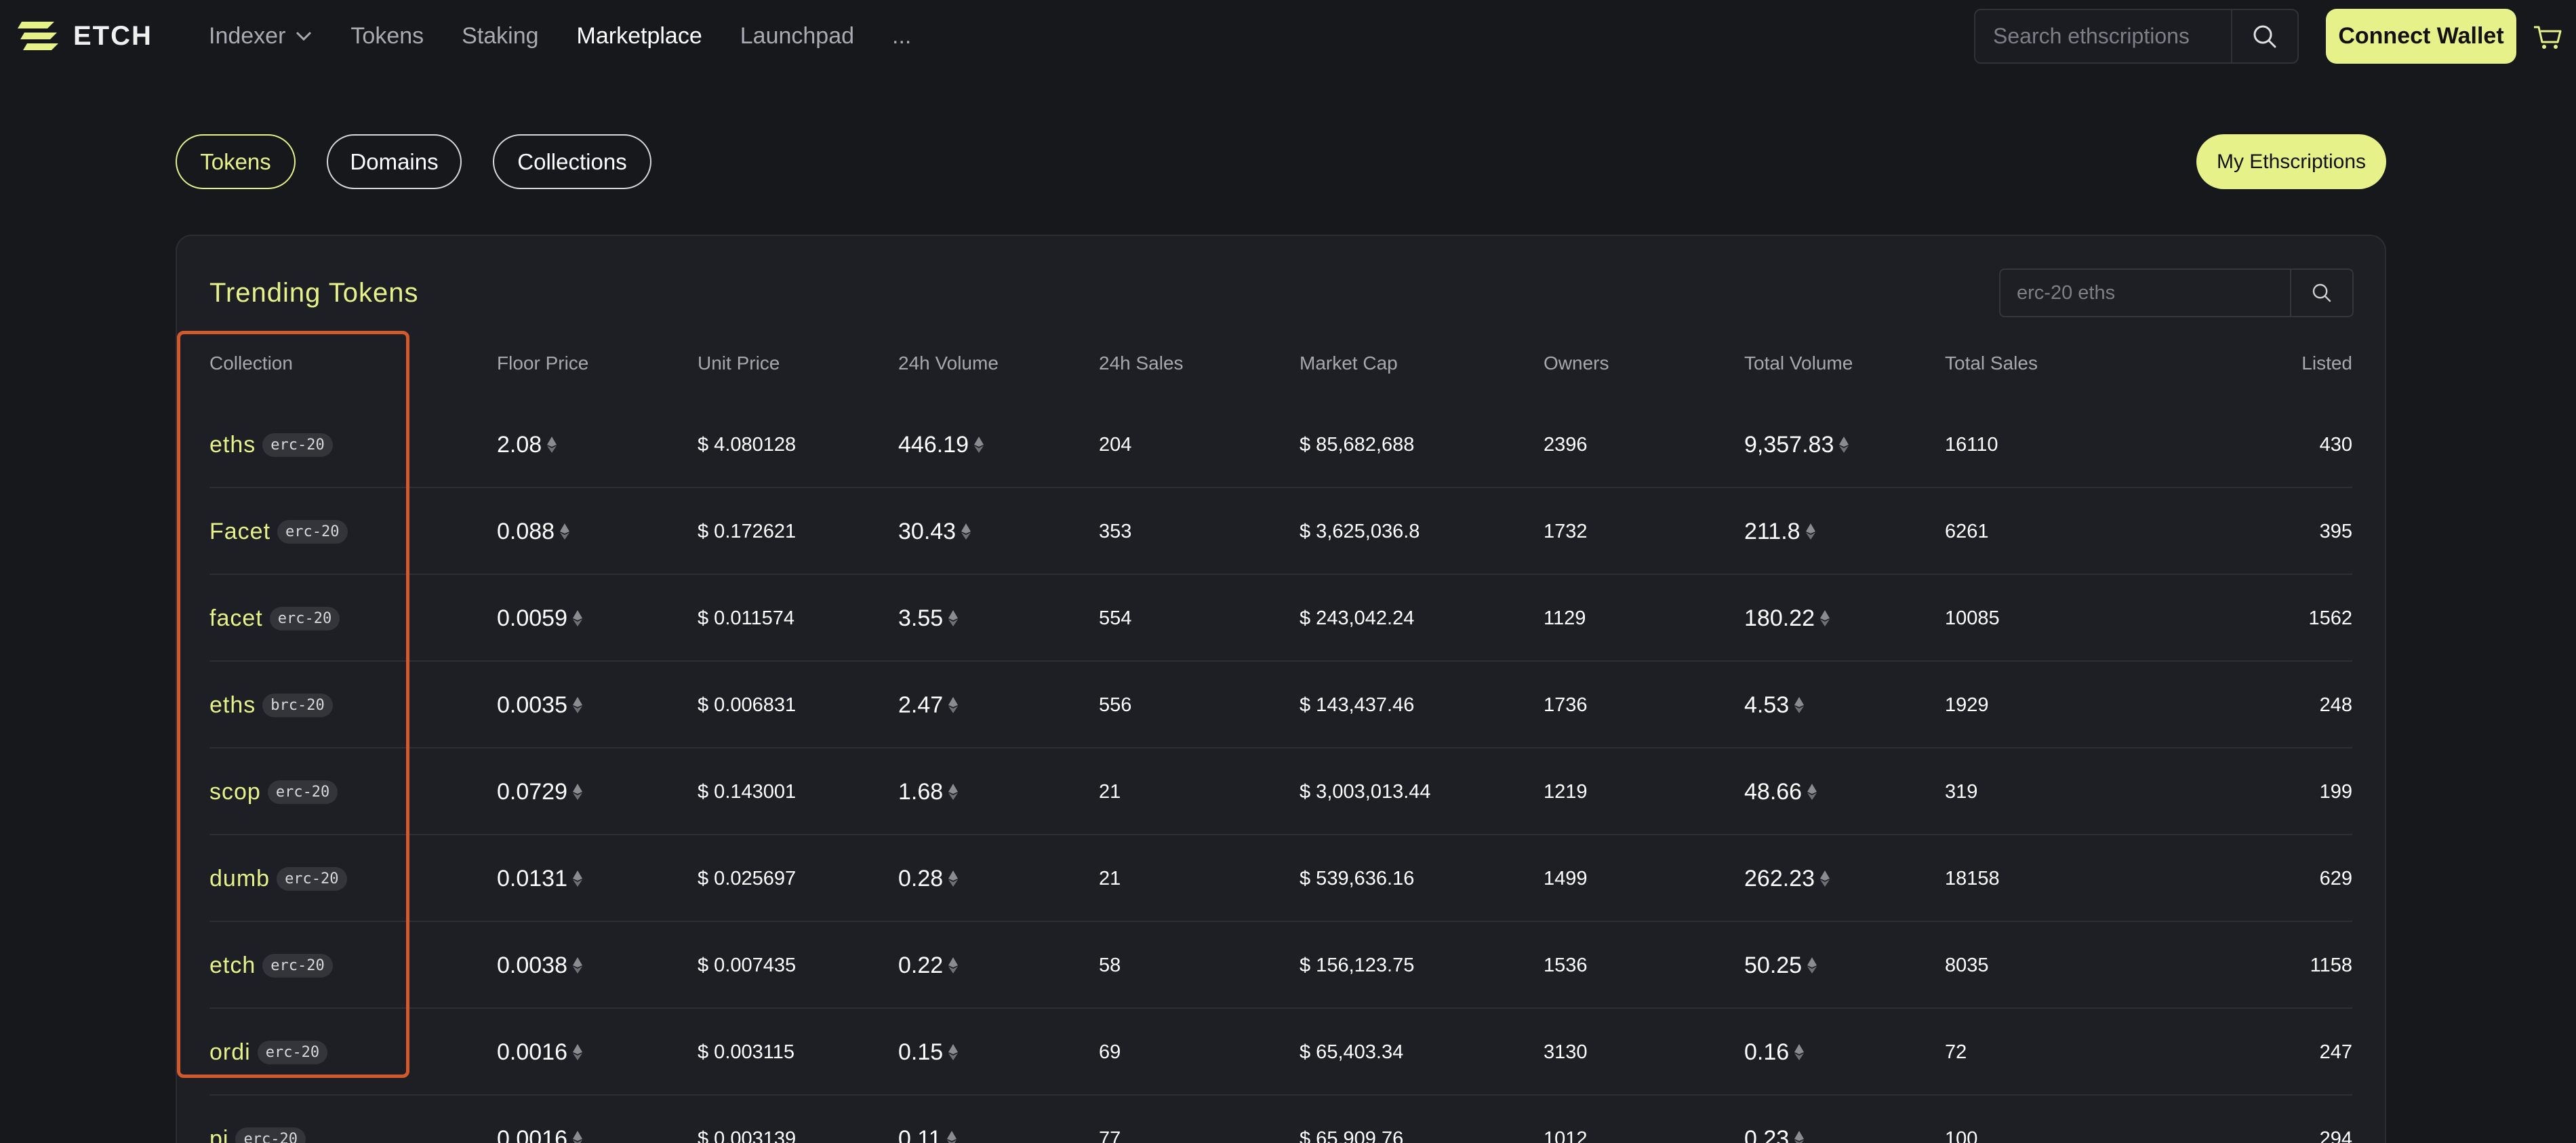 This screenshot has width=2576, height=1143. I want to click on column-header: Total Sales, so click(1991, 363).